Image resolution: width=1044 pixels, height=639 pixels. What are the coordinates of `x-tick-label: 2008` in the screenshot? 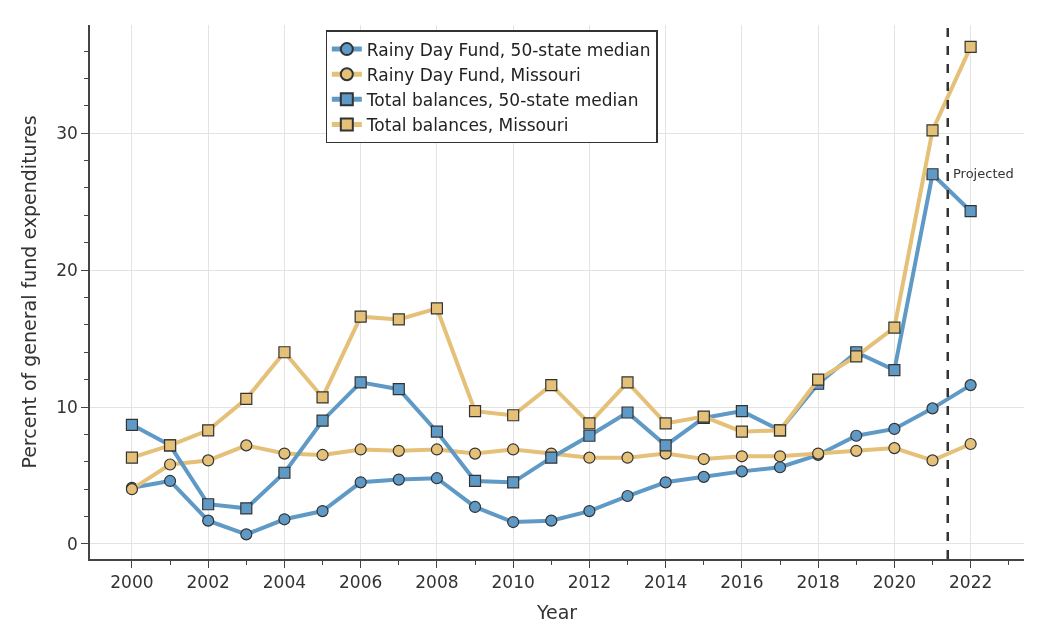 It's located at (437, 582).